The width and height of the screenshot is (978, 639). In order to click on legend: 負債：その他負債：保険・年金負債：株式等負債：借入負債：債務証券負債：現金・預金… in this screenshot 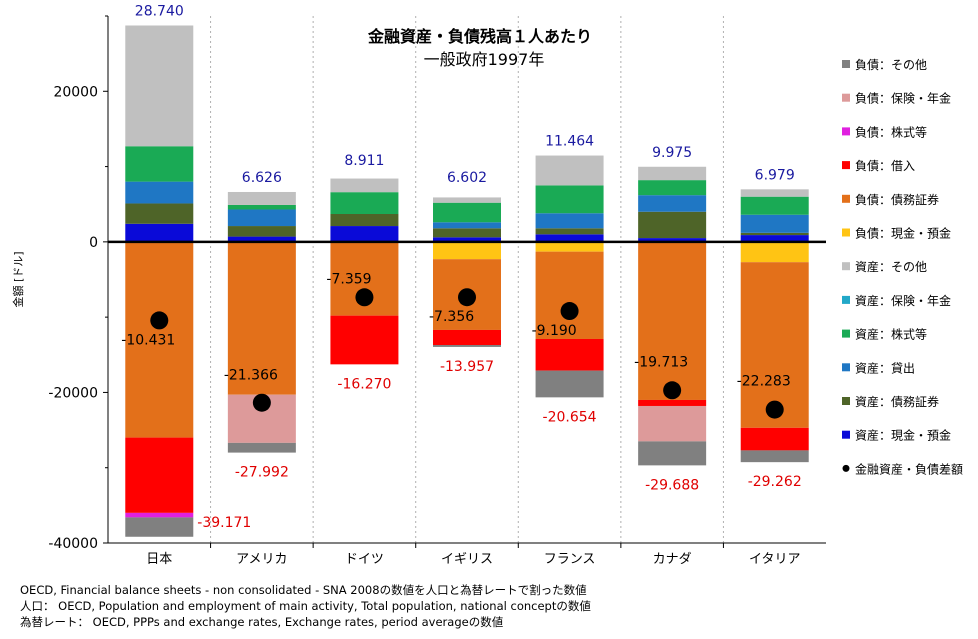, I will do `click(902, 266)`.